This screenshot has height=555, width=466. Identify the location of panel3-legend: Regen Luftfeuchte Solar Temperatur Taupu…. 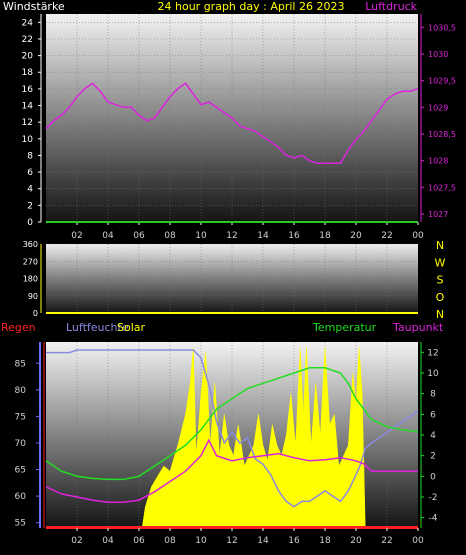
(222, 327).